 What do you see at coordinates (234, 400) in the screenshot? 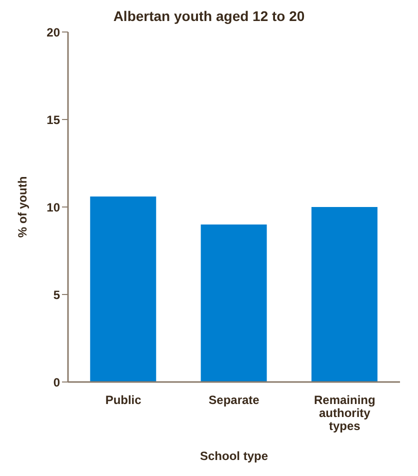
I see `x-tick-label: Separate` at bounding box center [234, 400].